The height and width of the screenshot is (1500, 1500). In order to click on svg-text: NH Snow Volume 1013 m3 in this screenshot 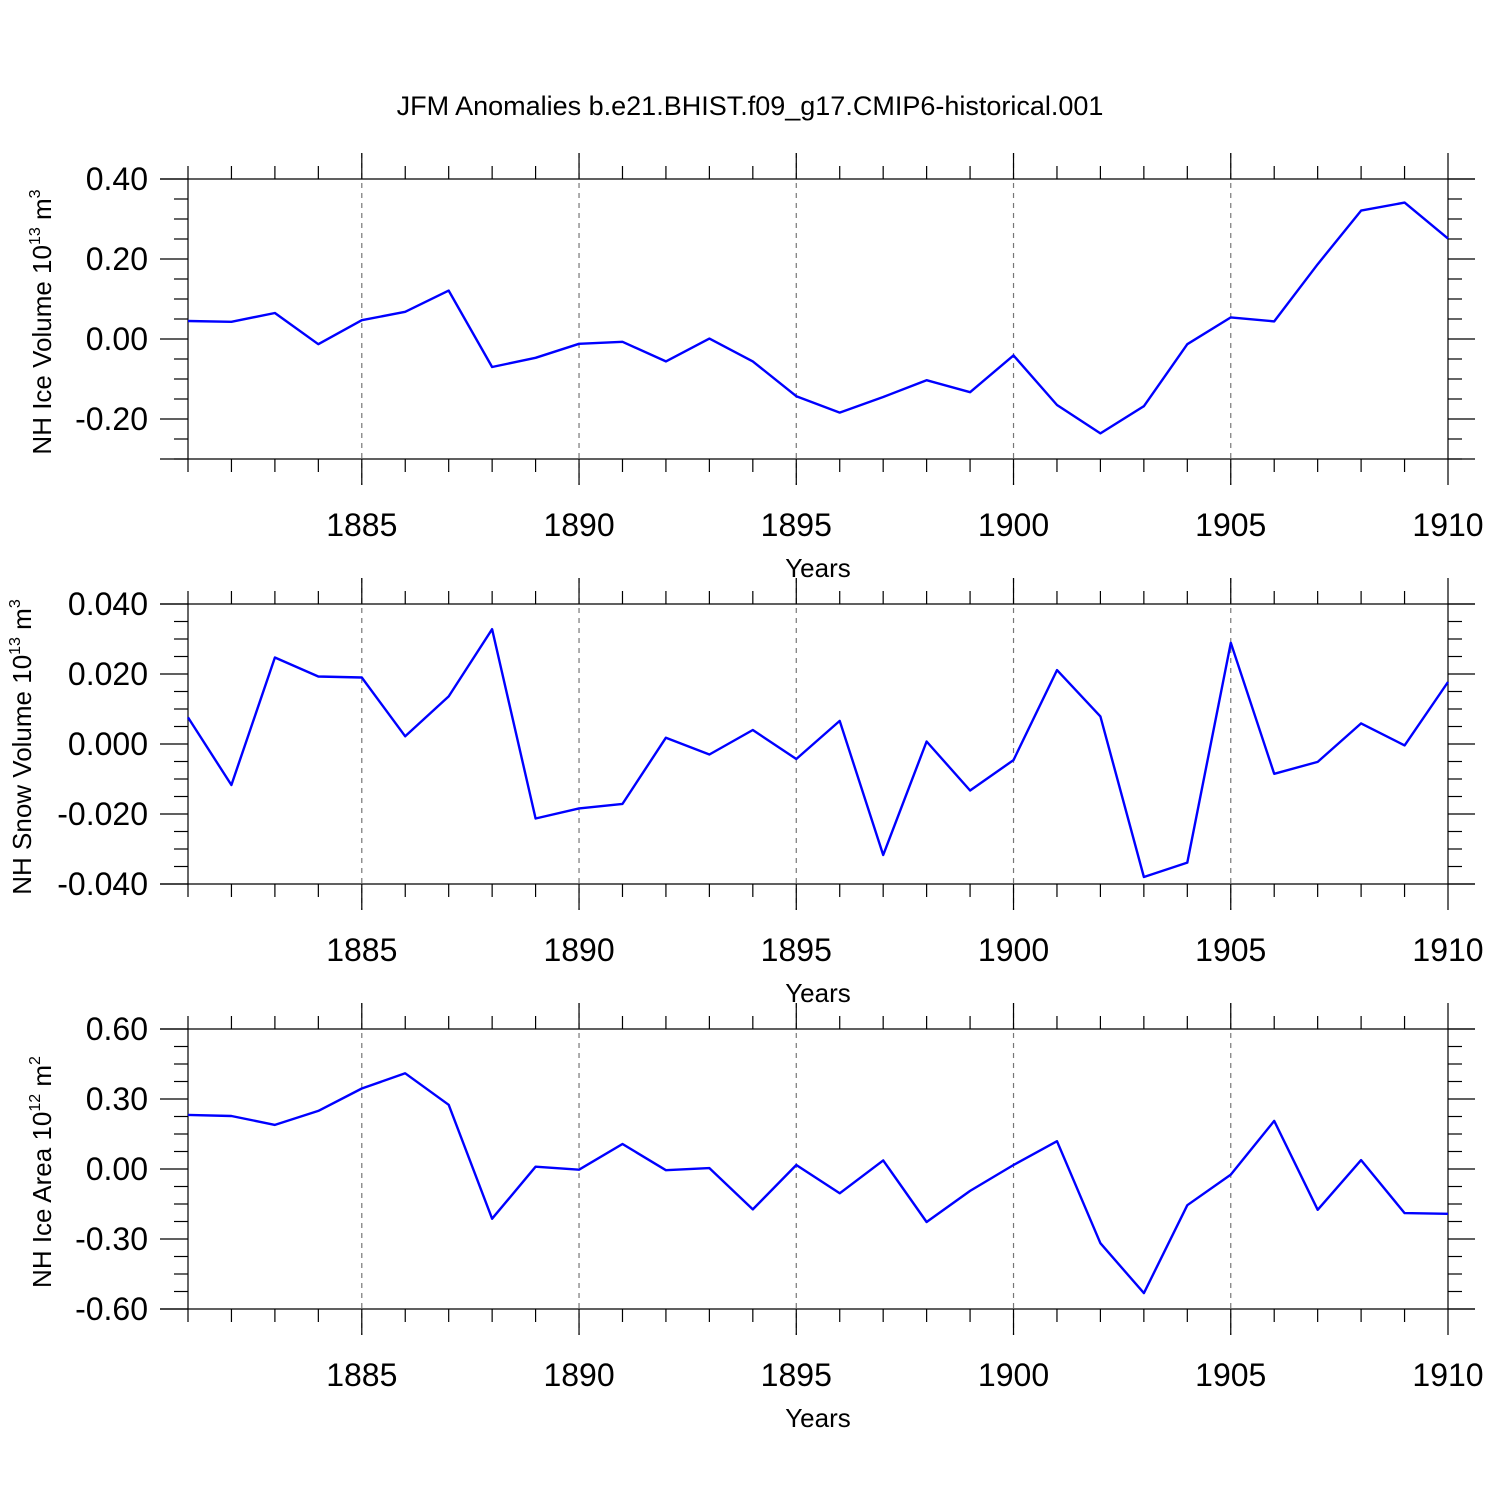, I will do `click(22, 747)`.